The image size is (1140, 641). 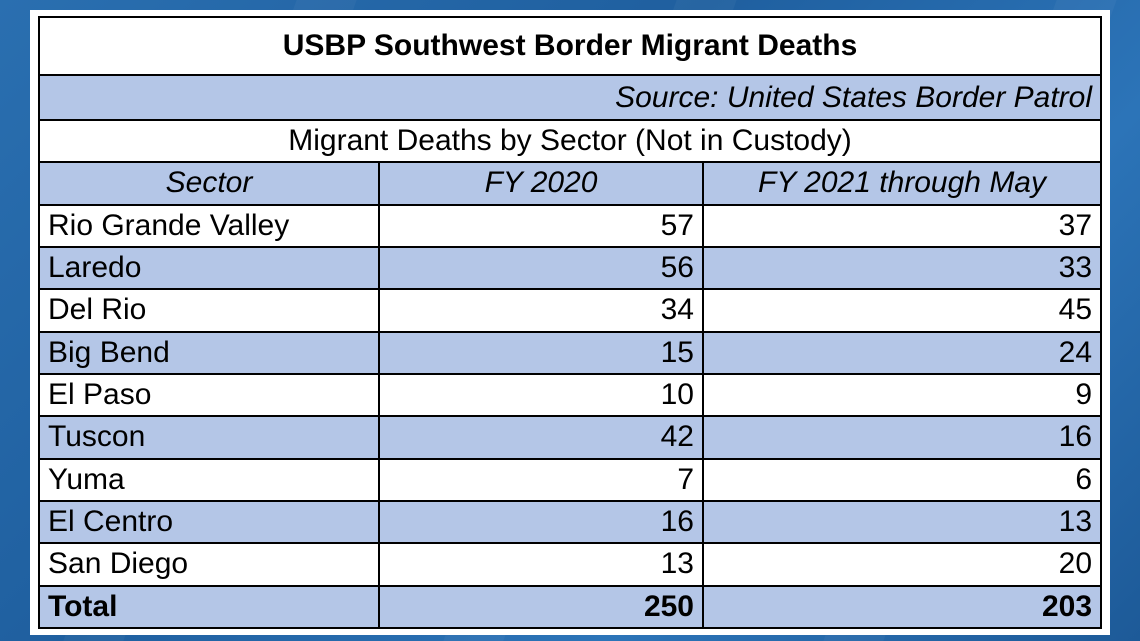 I want to click on table-row: Big Bend 15 24, so click(x=570, y=352).